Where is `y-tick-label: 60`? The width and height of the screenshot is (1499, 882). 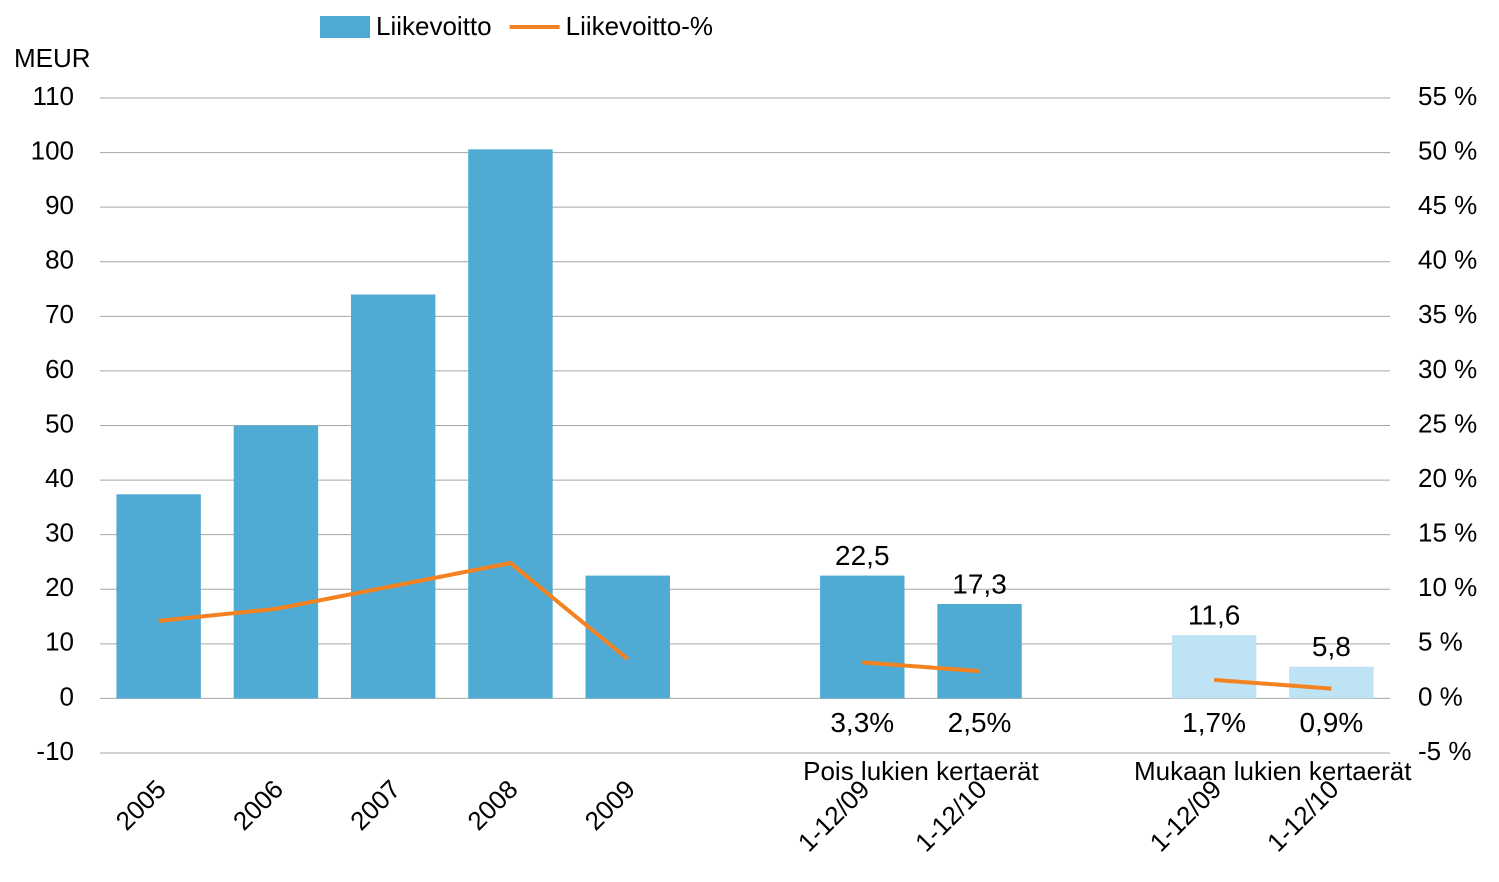
y-tick-label: 60 is located at coordinates (59, 369).